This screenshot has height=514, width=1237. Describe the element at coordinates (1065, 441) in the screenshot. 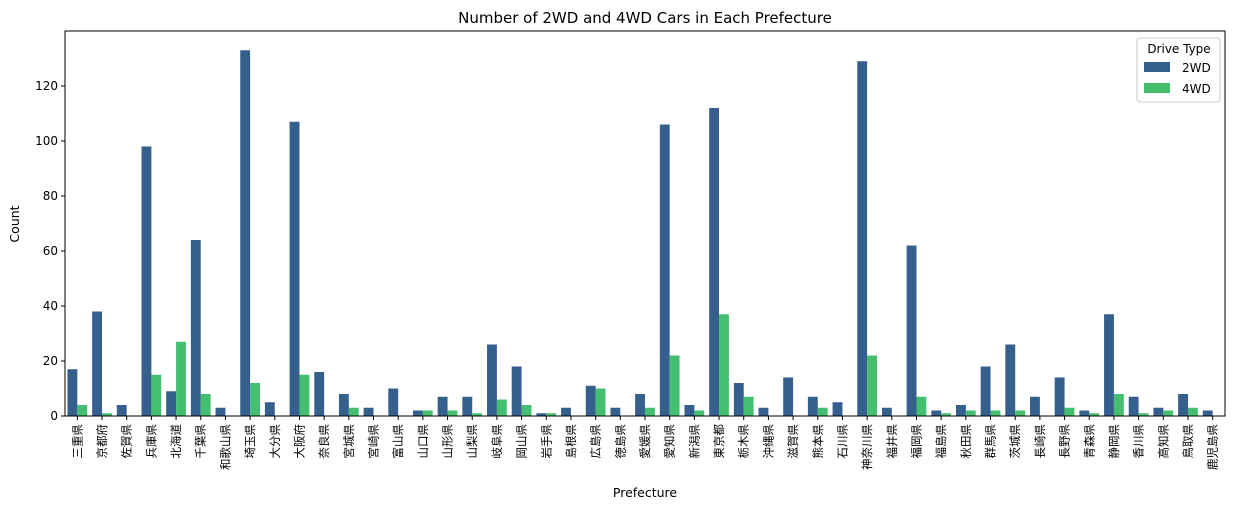

I see `x-tick-label: 長野県` at that location.